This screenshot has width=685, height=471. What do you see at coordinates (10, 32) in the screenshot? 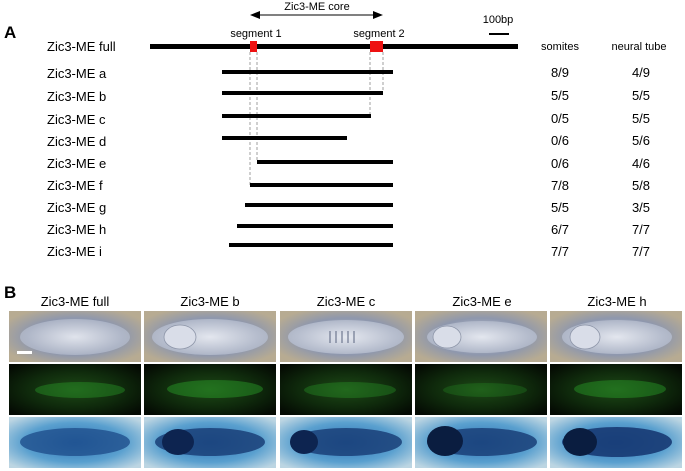
I see `panel-a-letter: A` at bounding box center [10, 32].